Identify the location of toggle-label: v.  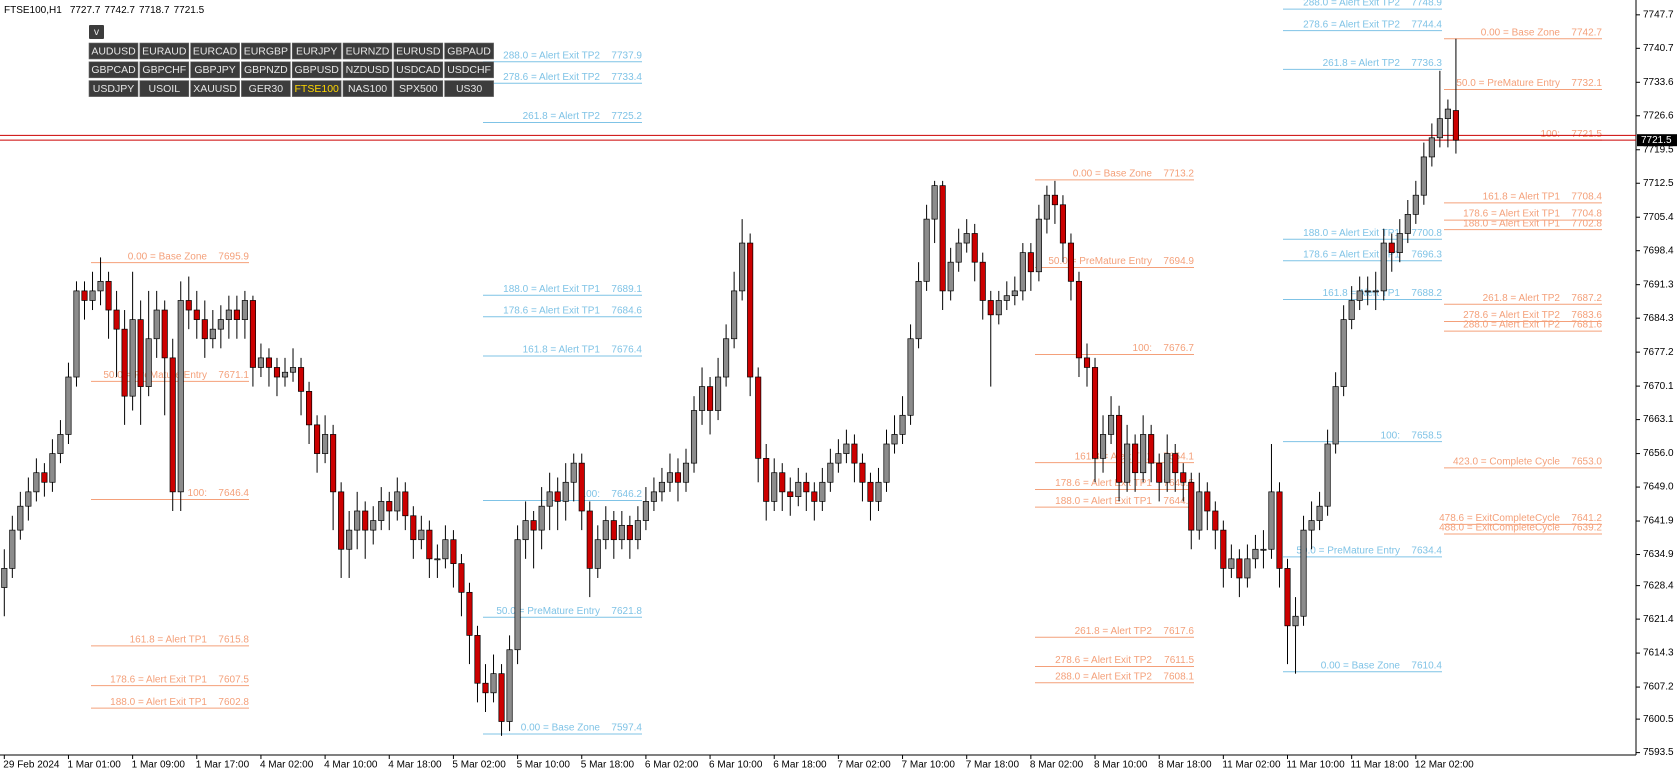
(97, 32).